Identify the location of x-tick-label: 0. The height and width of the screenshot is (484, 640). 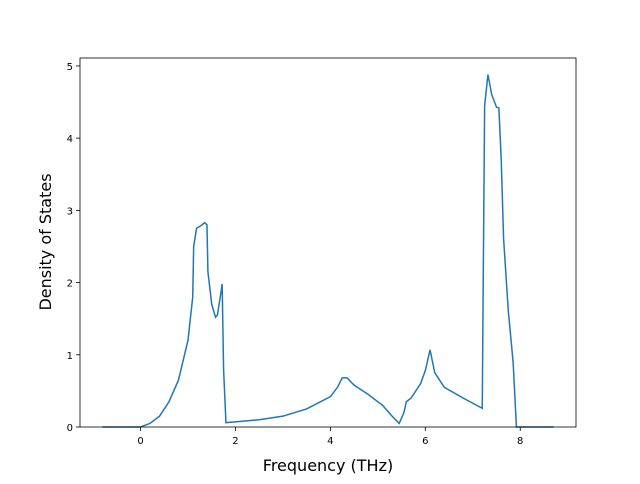
(140, 441).